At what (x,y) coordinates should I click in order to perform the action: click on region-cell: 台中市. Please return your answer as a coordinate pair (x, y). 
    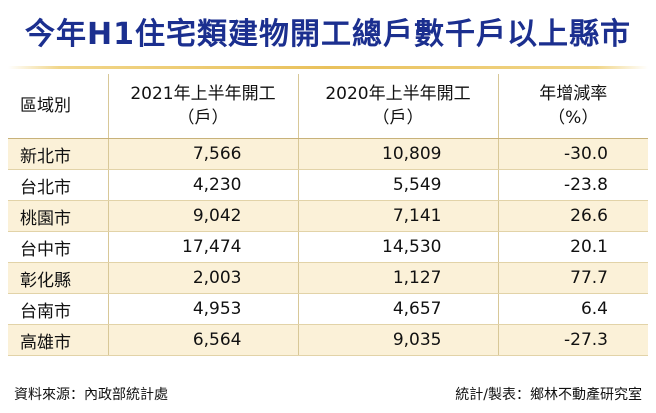
    Looking at the image, I should click on (58, 247).